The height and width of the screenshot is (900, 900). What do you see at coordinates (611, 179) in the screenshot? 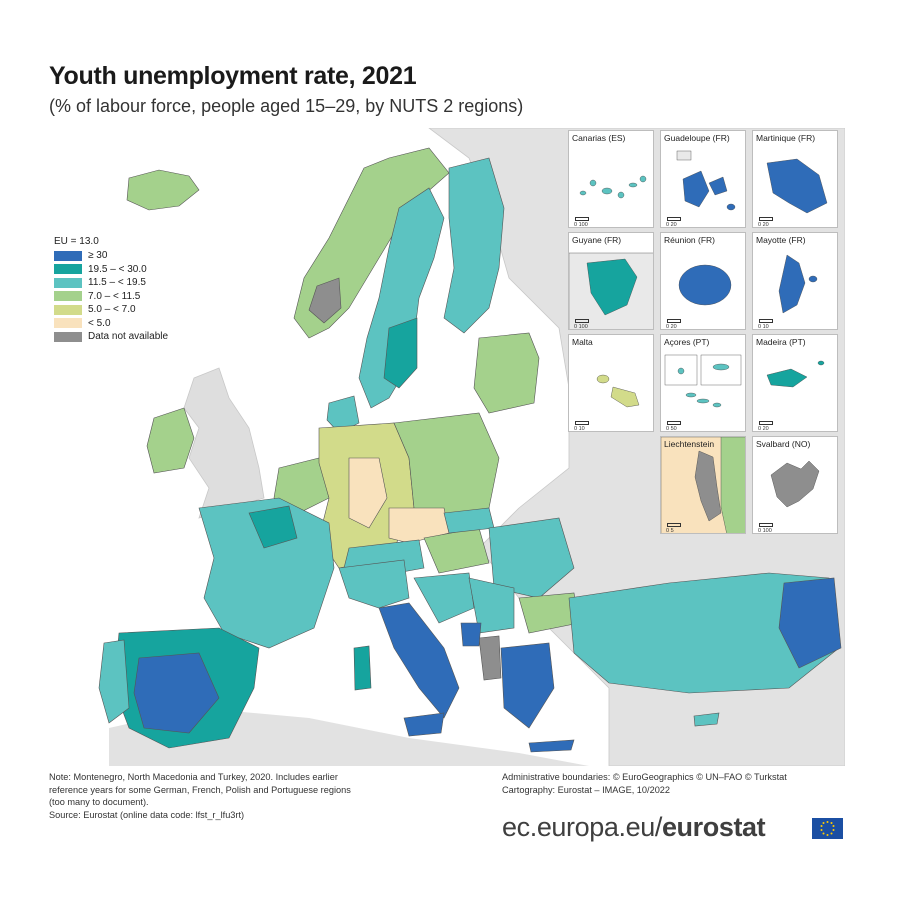
I see `inset-canarias: Canarias (ES) 0 100` at bounding box center [611, 179].